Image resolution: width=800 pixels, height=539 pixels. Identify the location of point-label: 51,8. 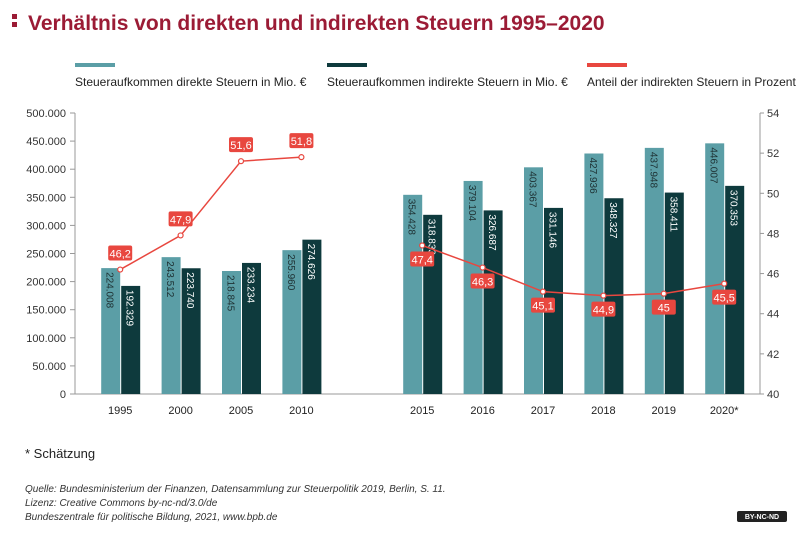
(301, 142).